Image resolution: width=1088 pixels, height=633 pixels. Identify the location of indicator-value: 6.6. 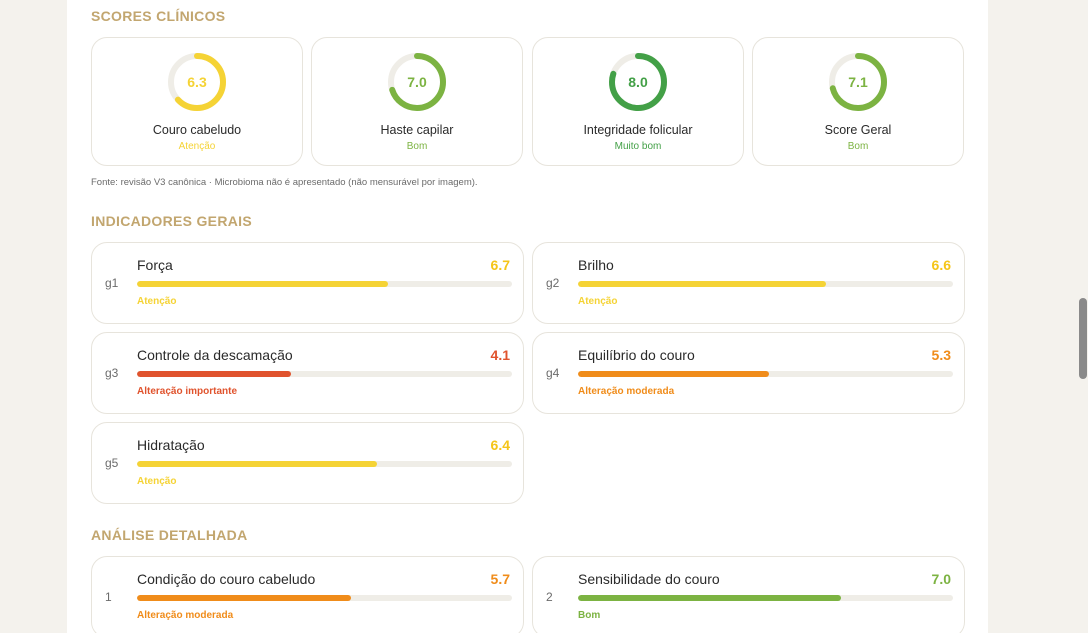
(941, 265).